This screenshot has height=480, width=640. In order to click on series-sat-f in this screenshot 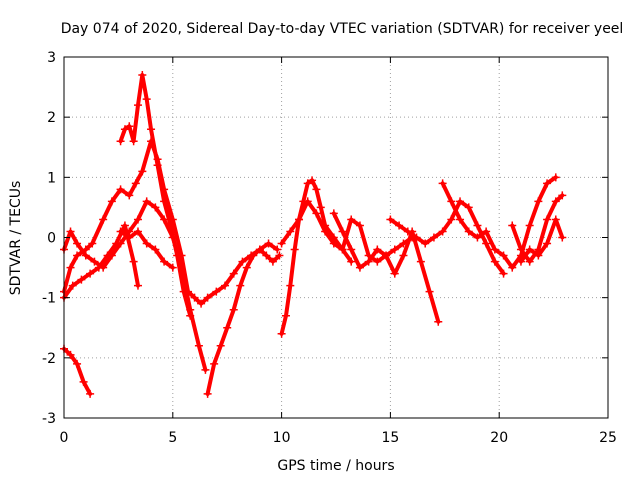, I will do `click(146, 249)`.